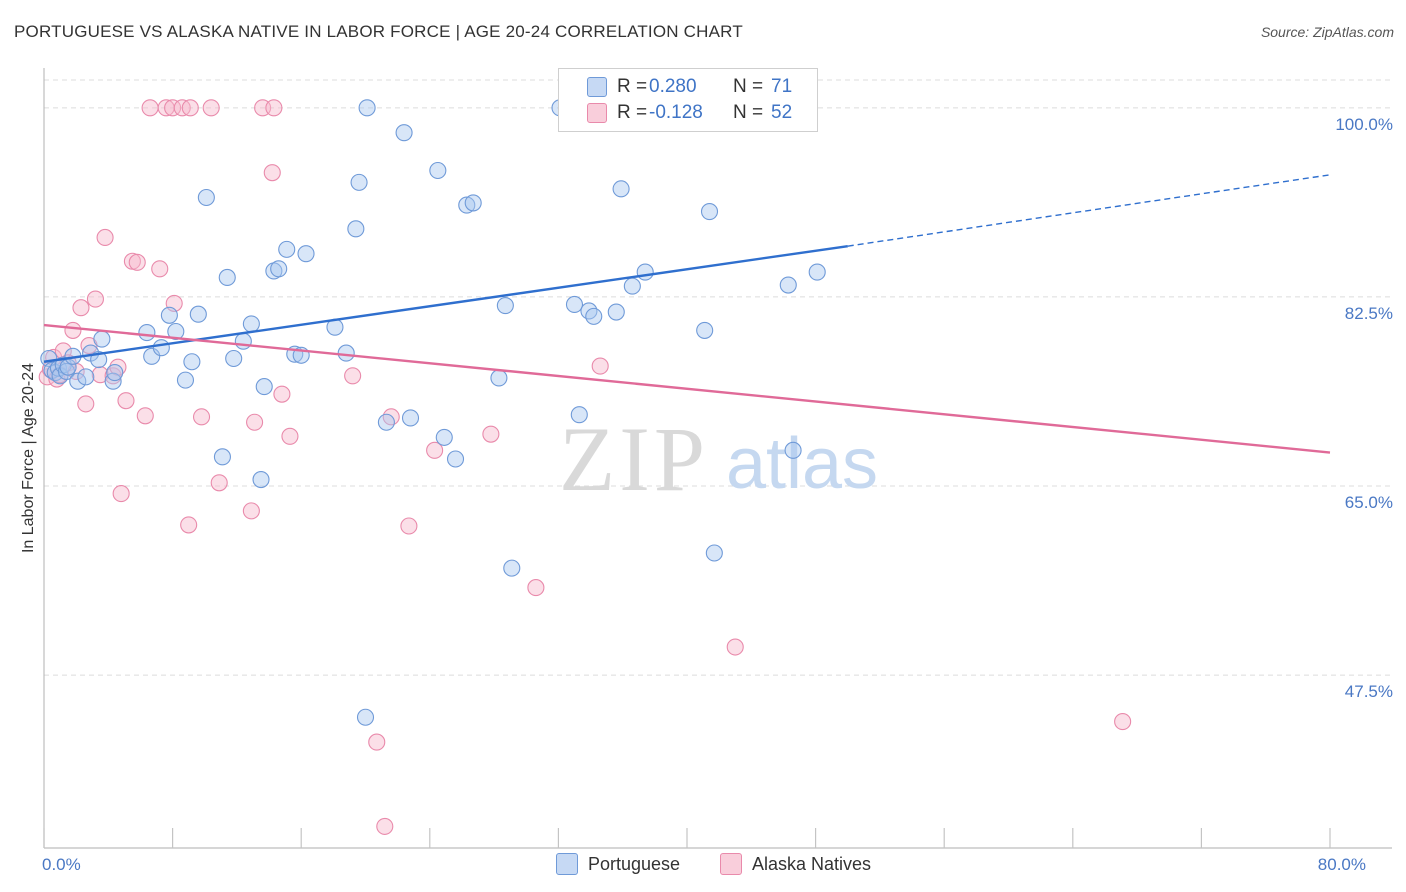  I want to click on legend-swatch-portuguese, so click(567, 864).